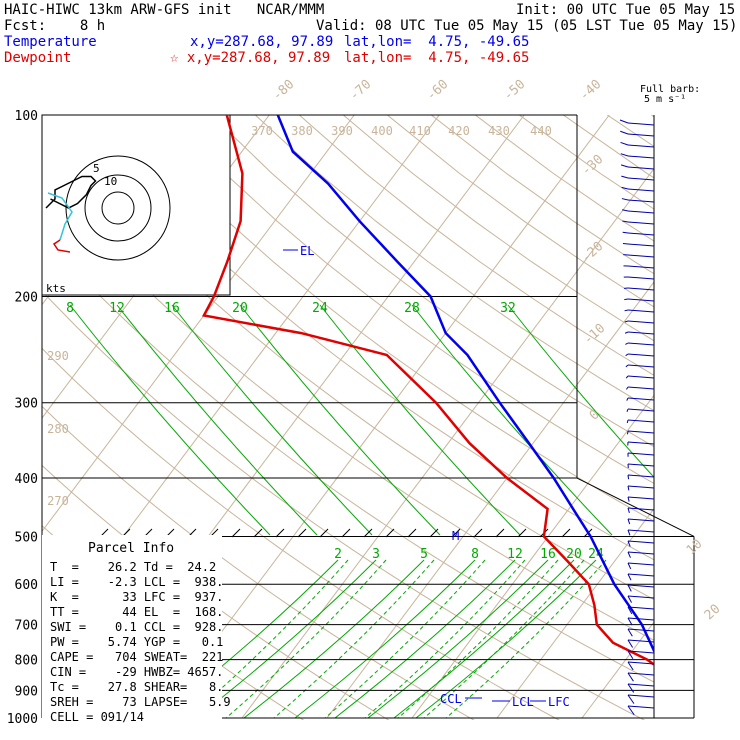 The image size is (740, 740). What do you see at coordinates (26, 585) in the screenshot?
I see `pressure-label: 600` at bounding box center [26, 585].